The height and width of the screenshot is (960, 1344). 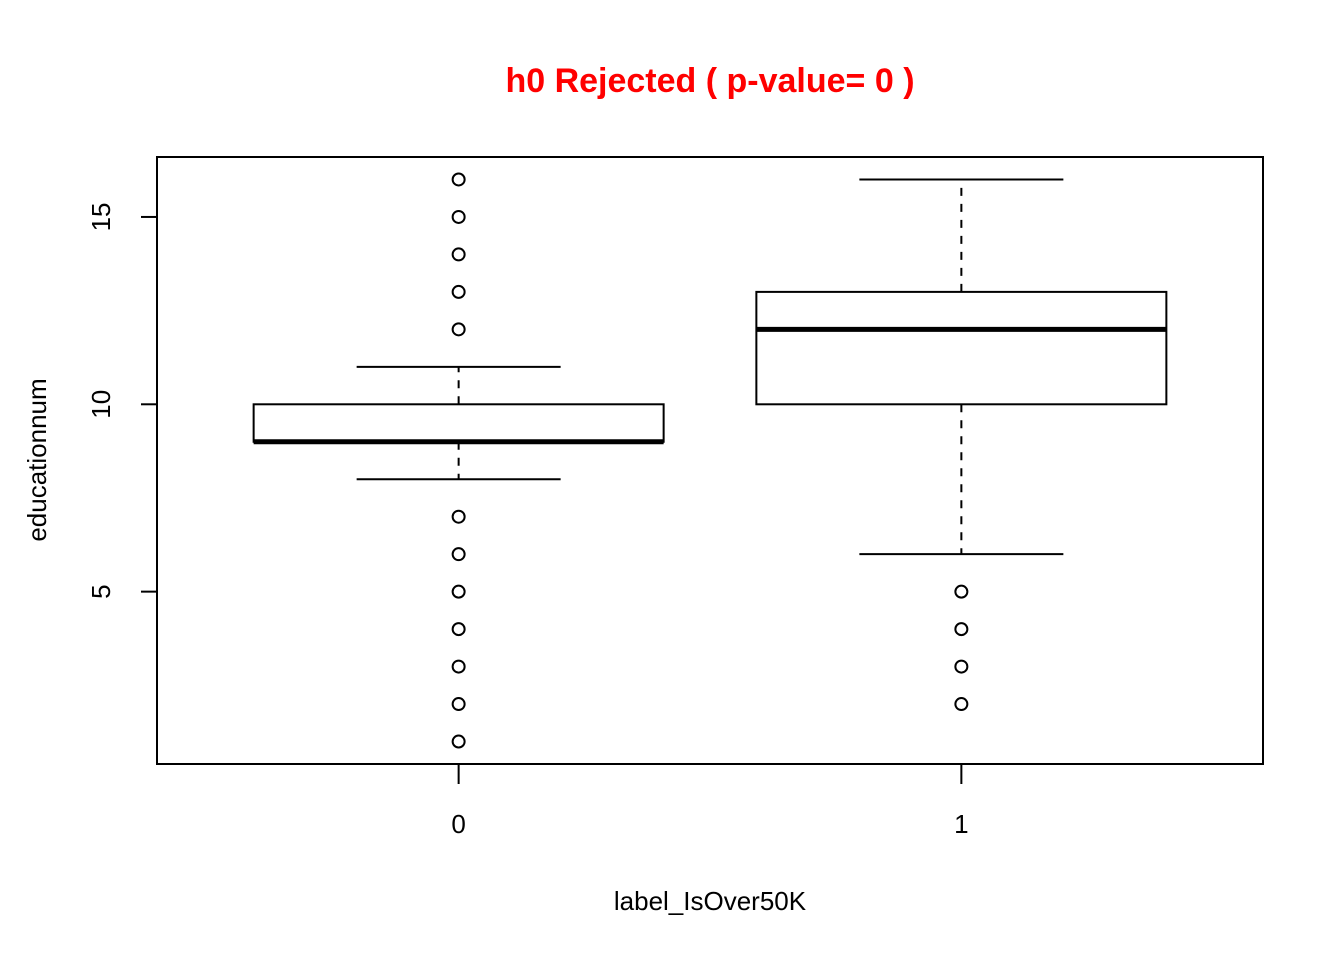 I want to click on x-axis-label: label_IsOver50K, so click(x=710, y=901).